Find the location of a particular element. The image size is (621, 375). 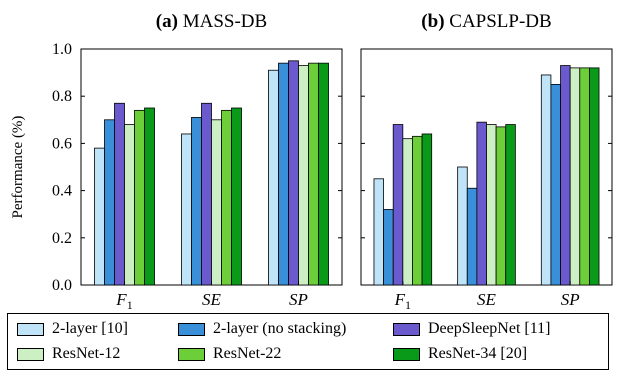

legend-item-resnet-12: ResNet-12 is located at coordinates (68, 354).